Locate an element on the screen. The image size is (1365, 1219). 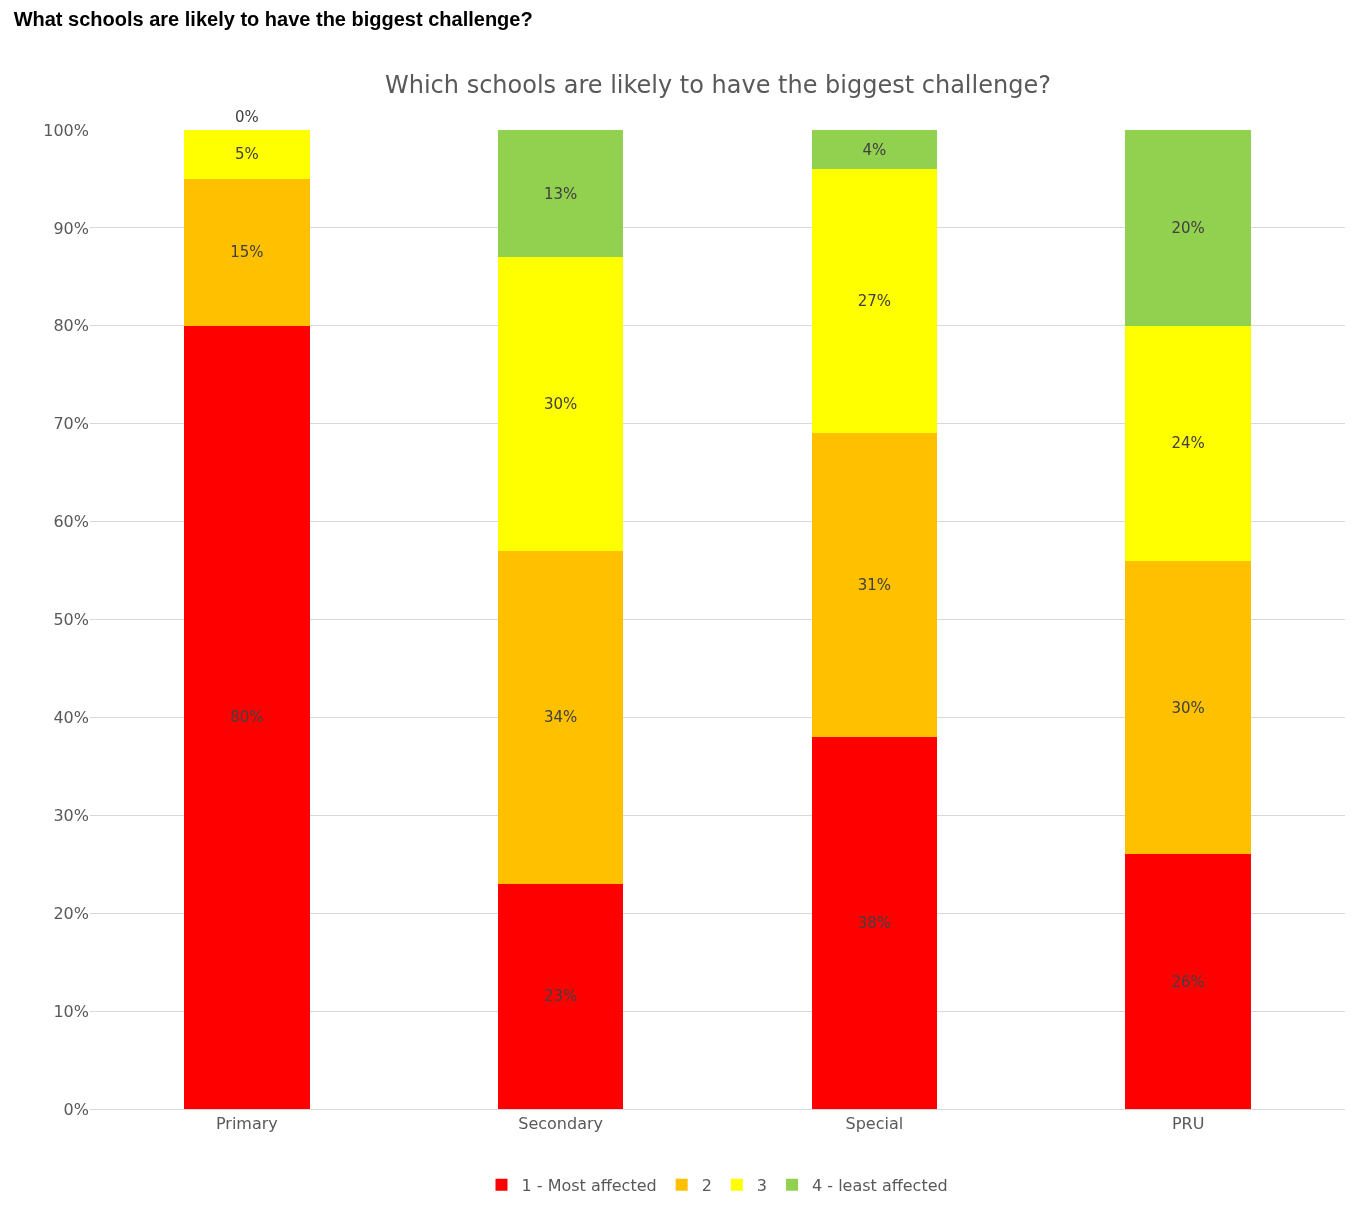
data-label: 4% is located at coordinates (874, 149).